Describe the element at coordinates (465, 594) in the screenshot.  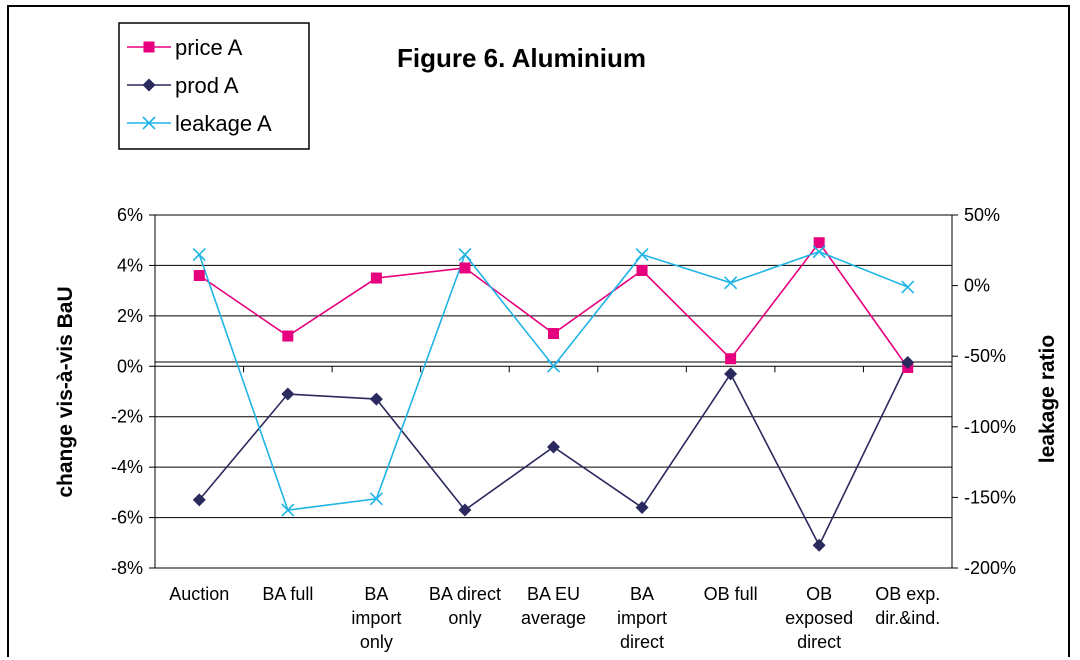
I see `x-tick-label: BA direct` at that location.